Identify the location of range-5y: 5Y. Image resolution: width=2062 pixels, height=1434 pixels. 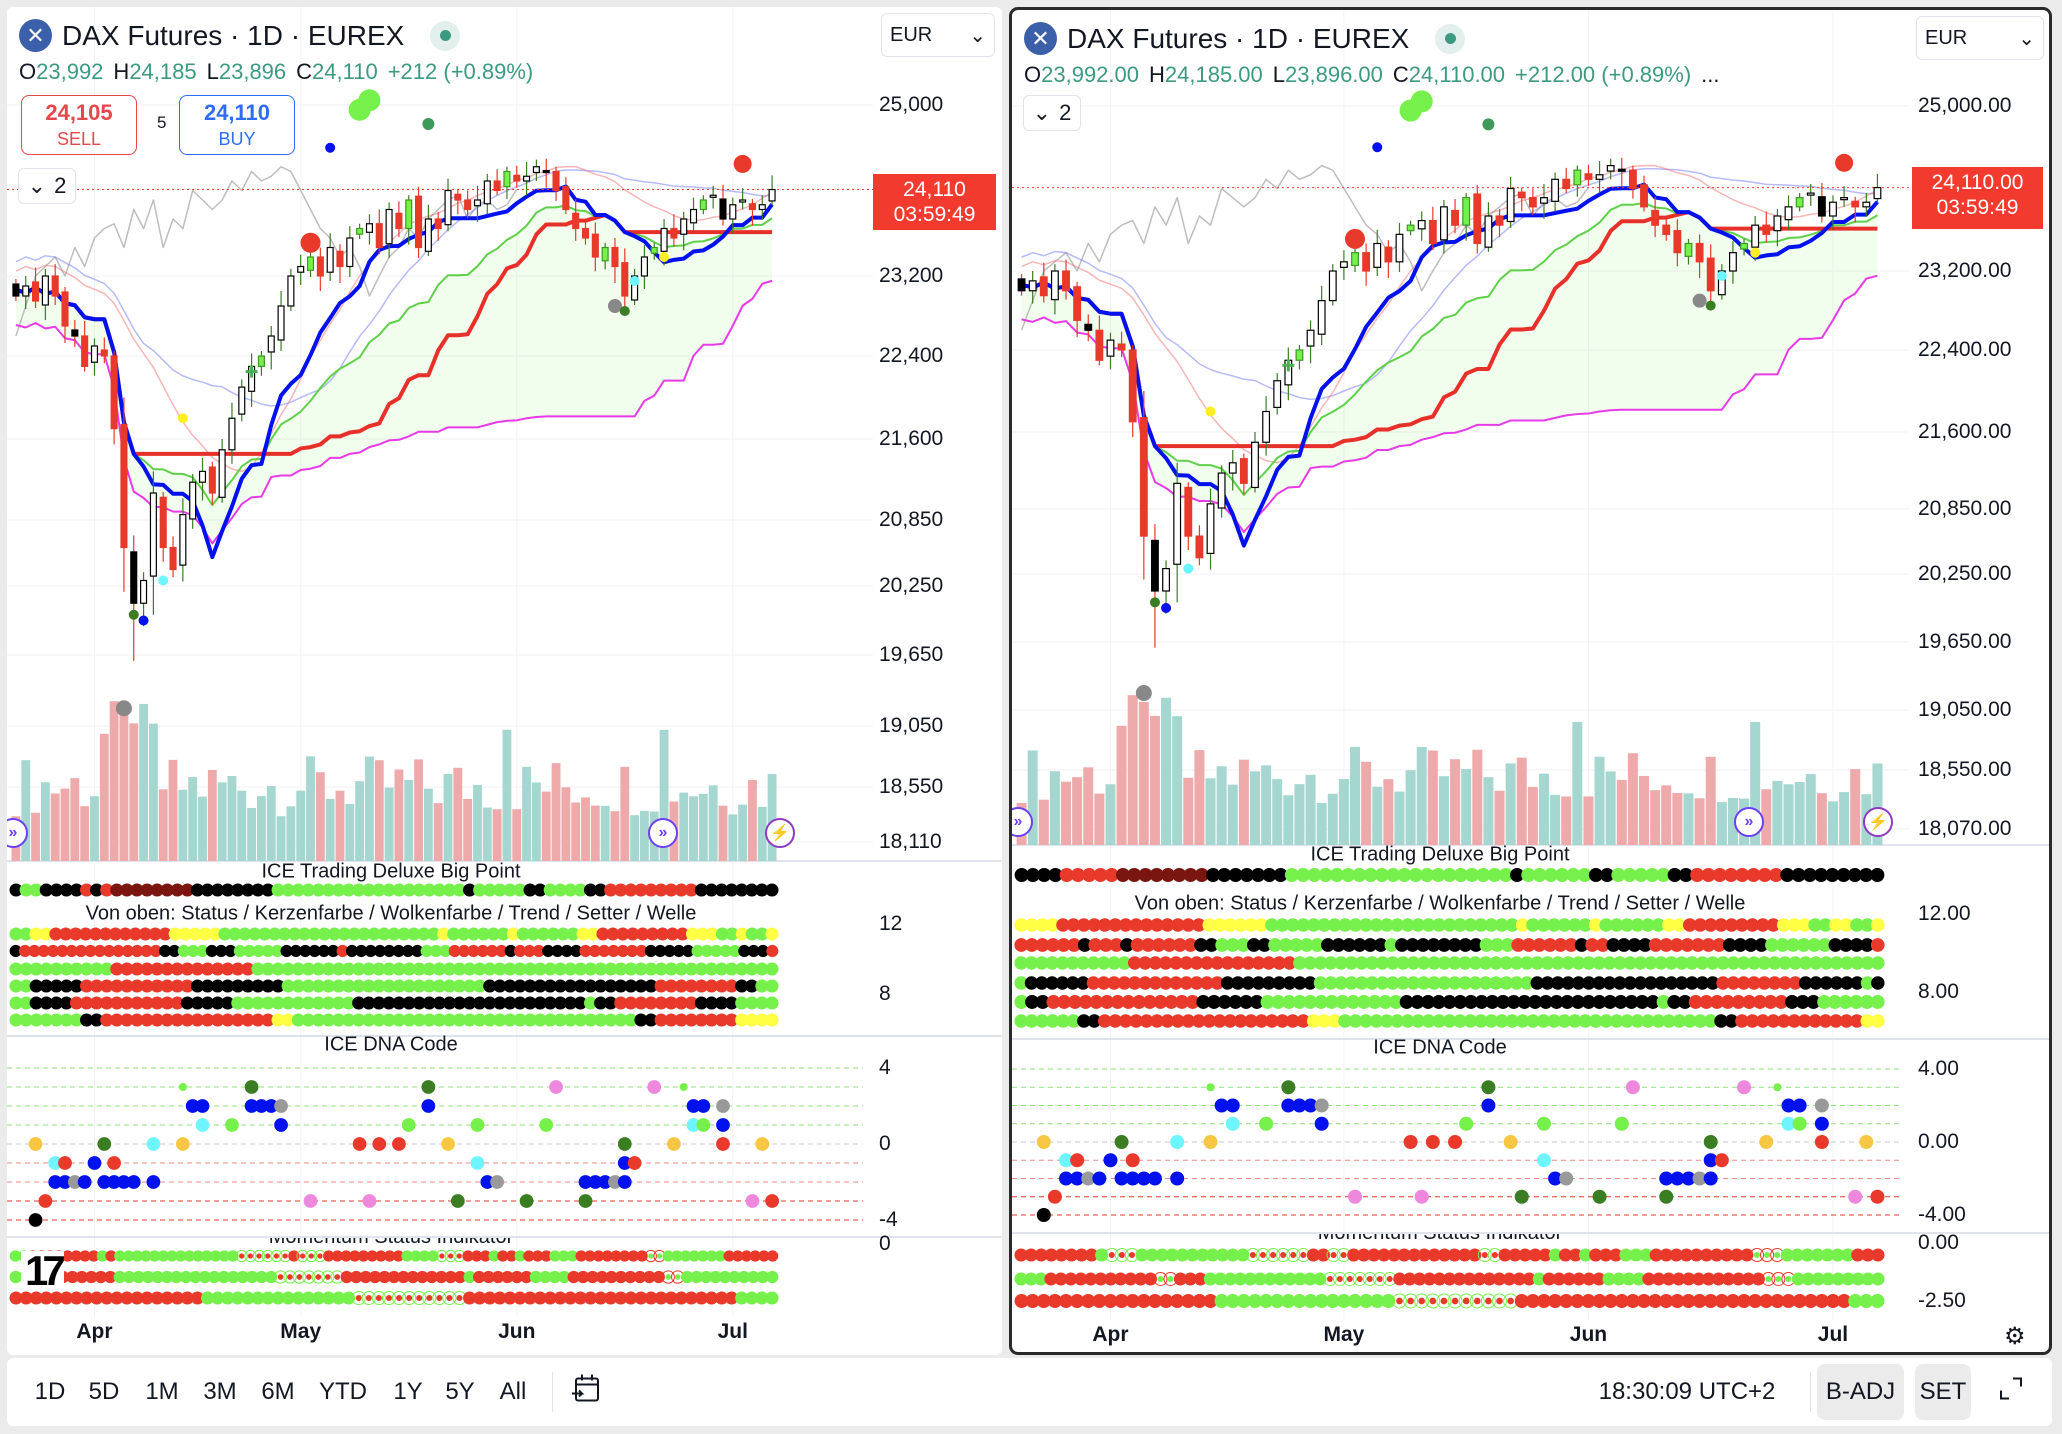
(460, 1391).